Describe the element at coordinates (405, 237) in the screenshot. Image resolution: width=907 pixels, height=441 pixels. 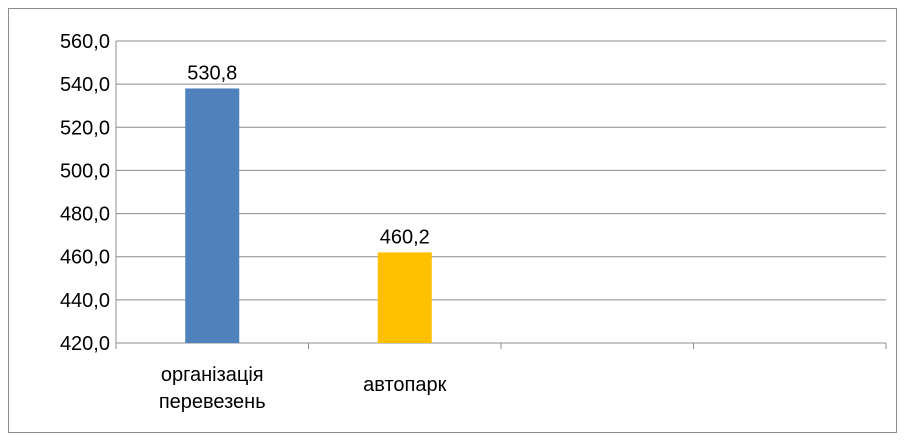
I see `data-label: 460,2` at that location.